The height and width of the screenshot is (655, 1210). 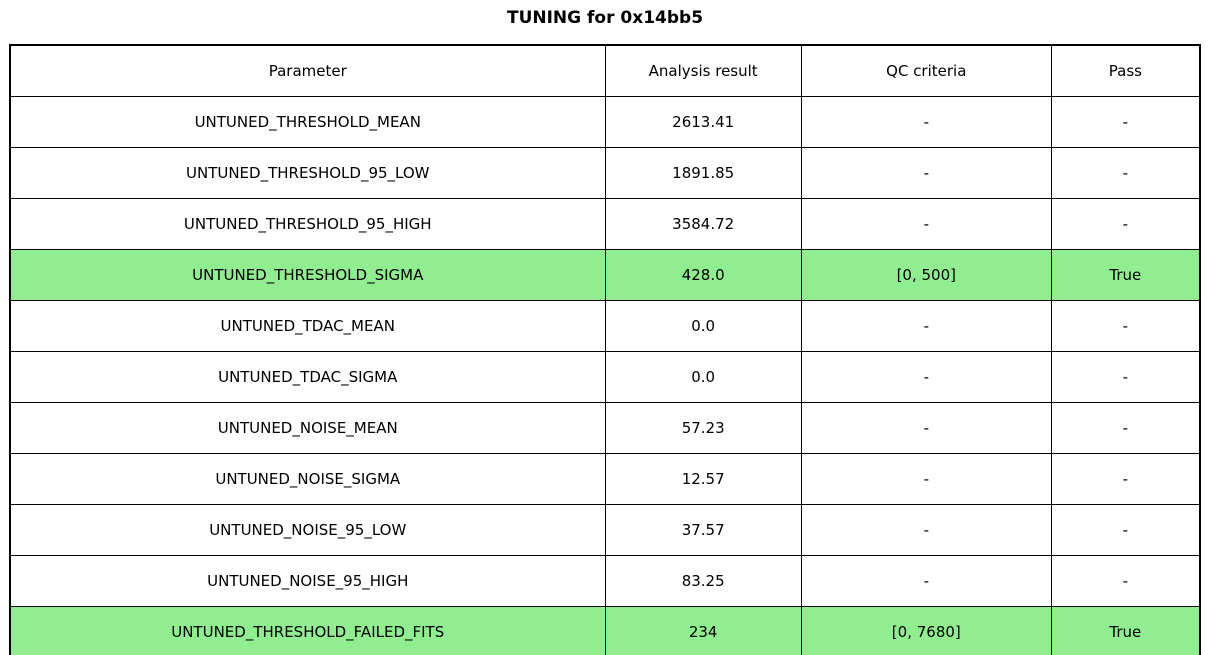 I want to click on table-row: UNTUNED_THRESHOLD_95_LOW 1891.85- -, so click(x=605, y=173).